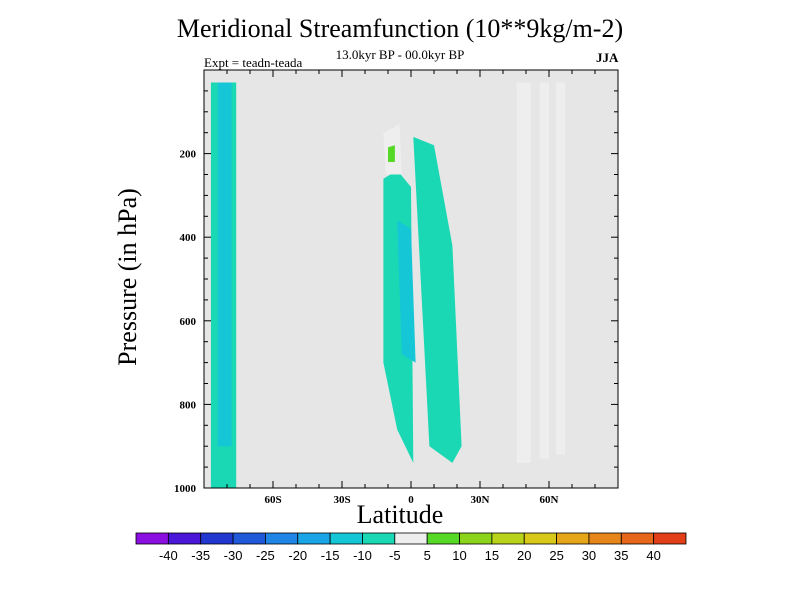 The width and height of the screenshot is (800, 600). Describe the element at coordinates (411, 547) in the screenshot. I see `colorbar: -40 -35 -30 -25 -20 -15 -10 -5 5 10 15 20 25 30 35 40` at that location.